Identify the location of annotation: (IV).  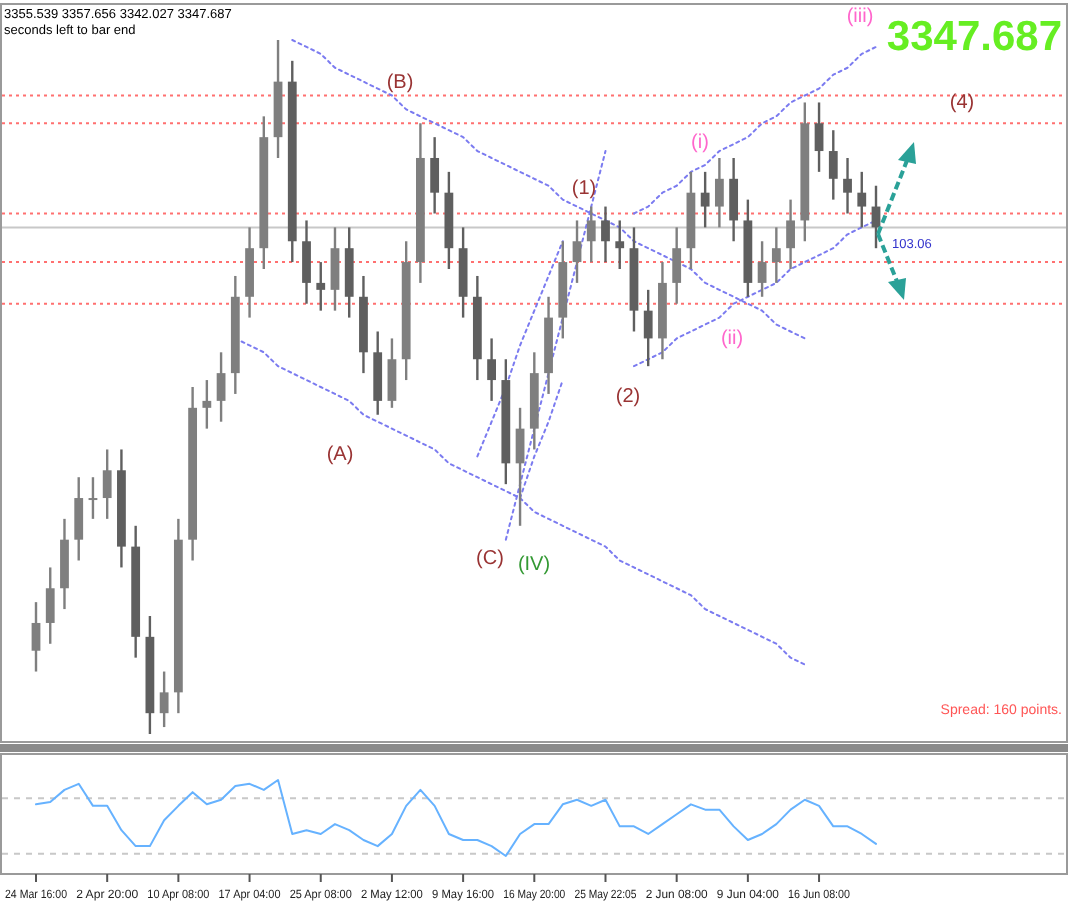
(534, 565).